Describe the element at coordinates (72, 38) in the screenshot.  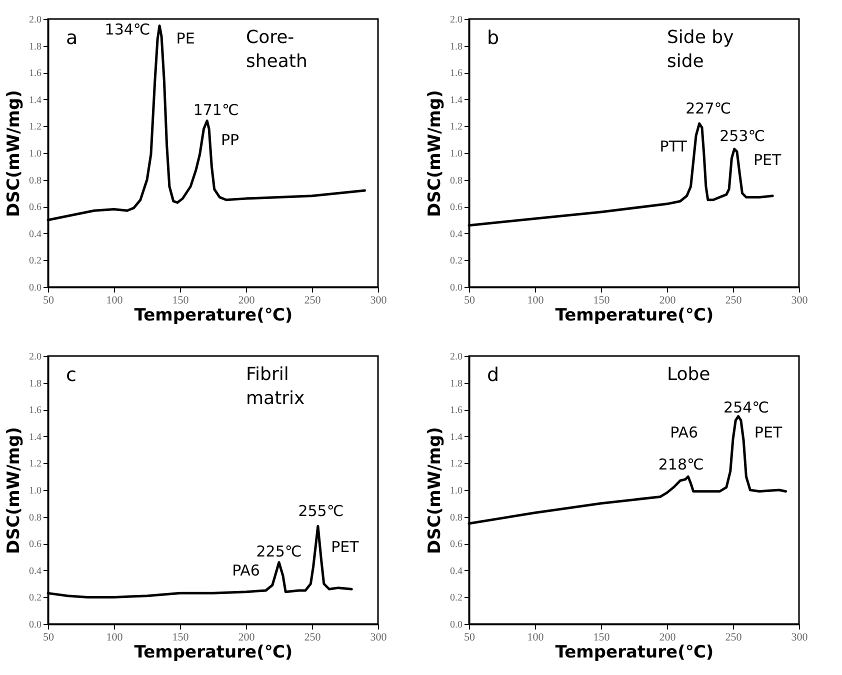
I see `annotation: a` at that location.